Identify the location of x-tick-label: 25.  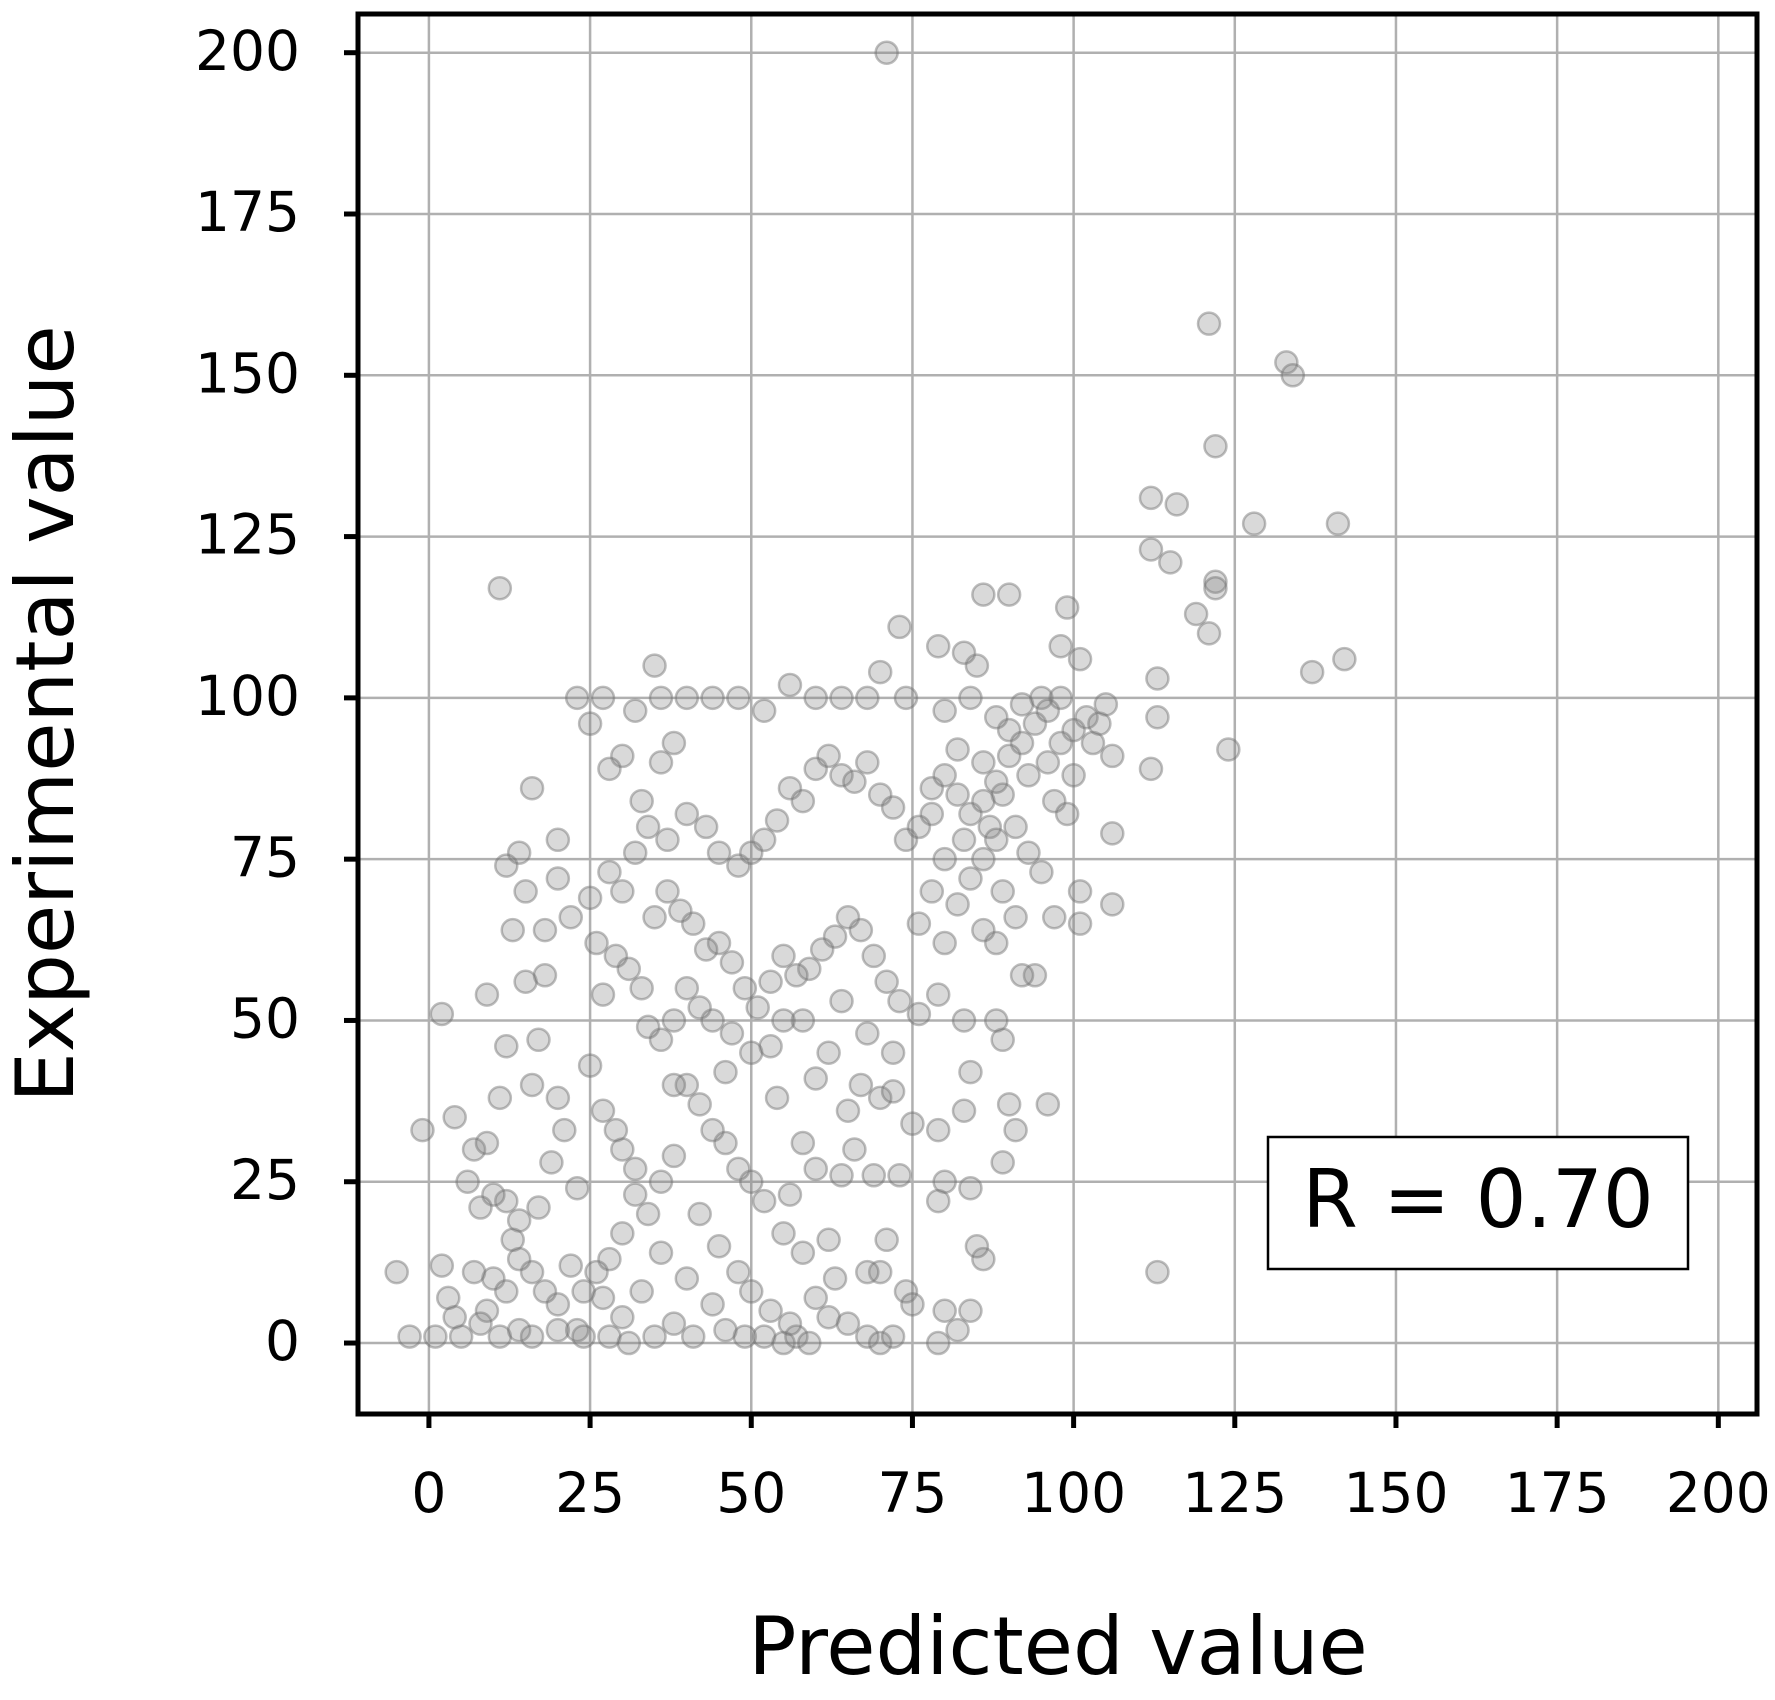
(590, 1493).